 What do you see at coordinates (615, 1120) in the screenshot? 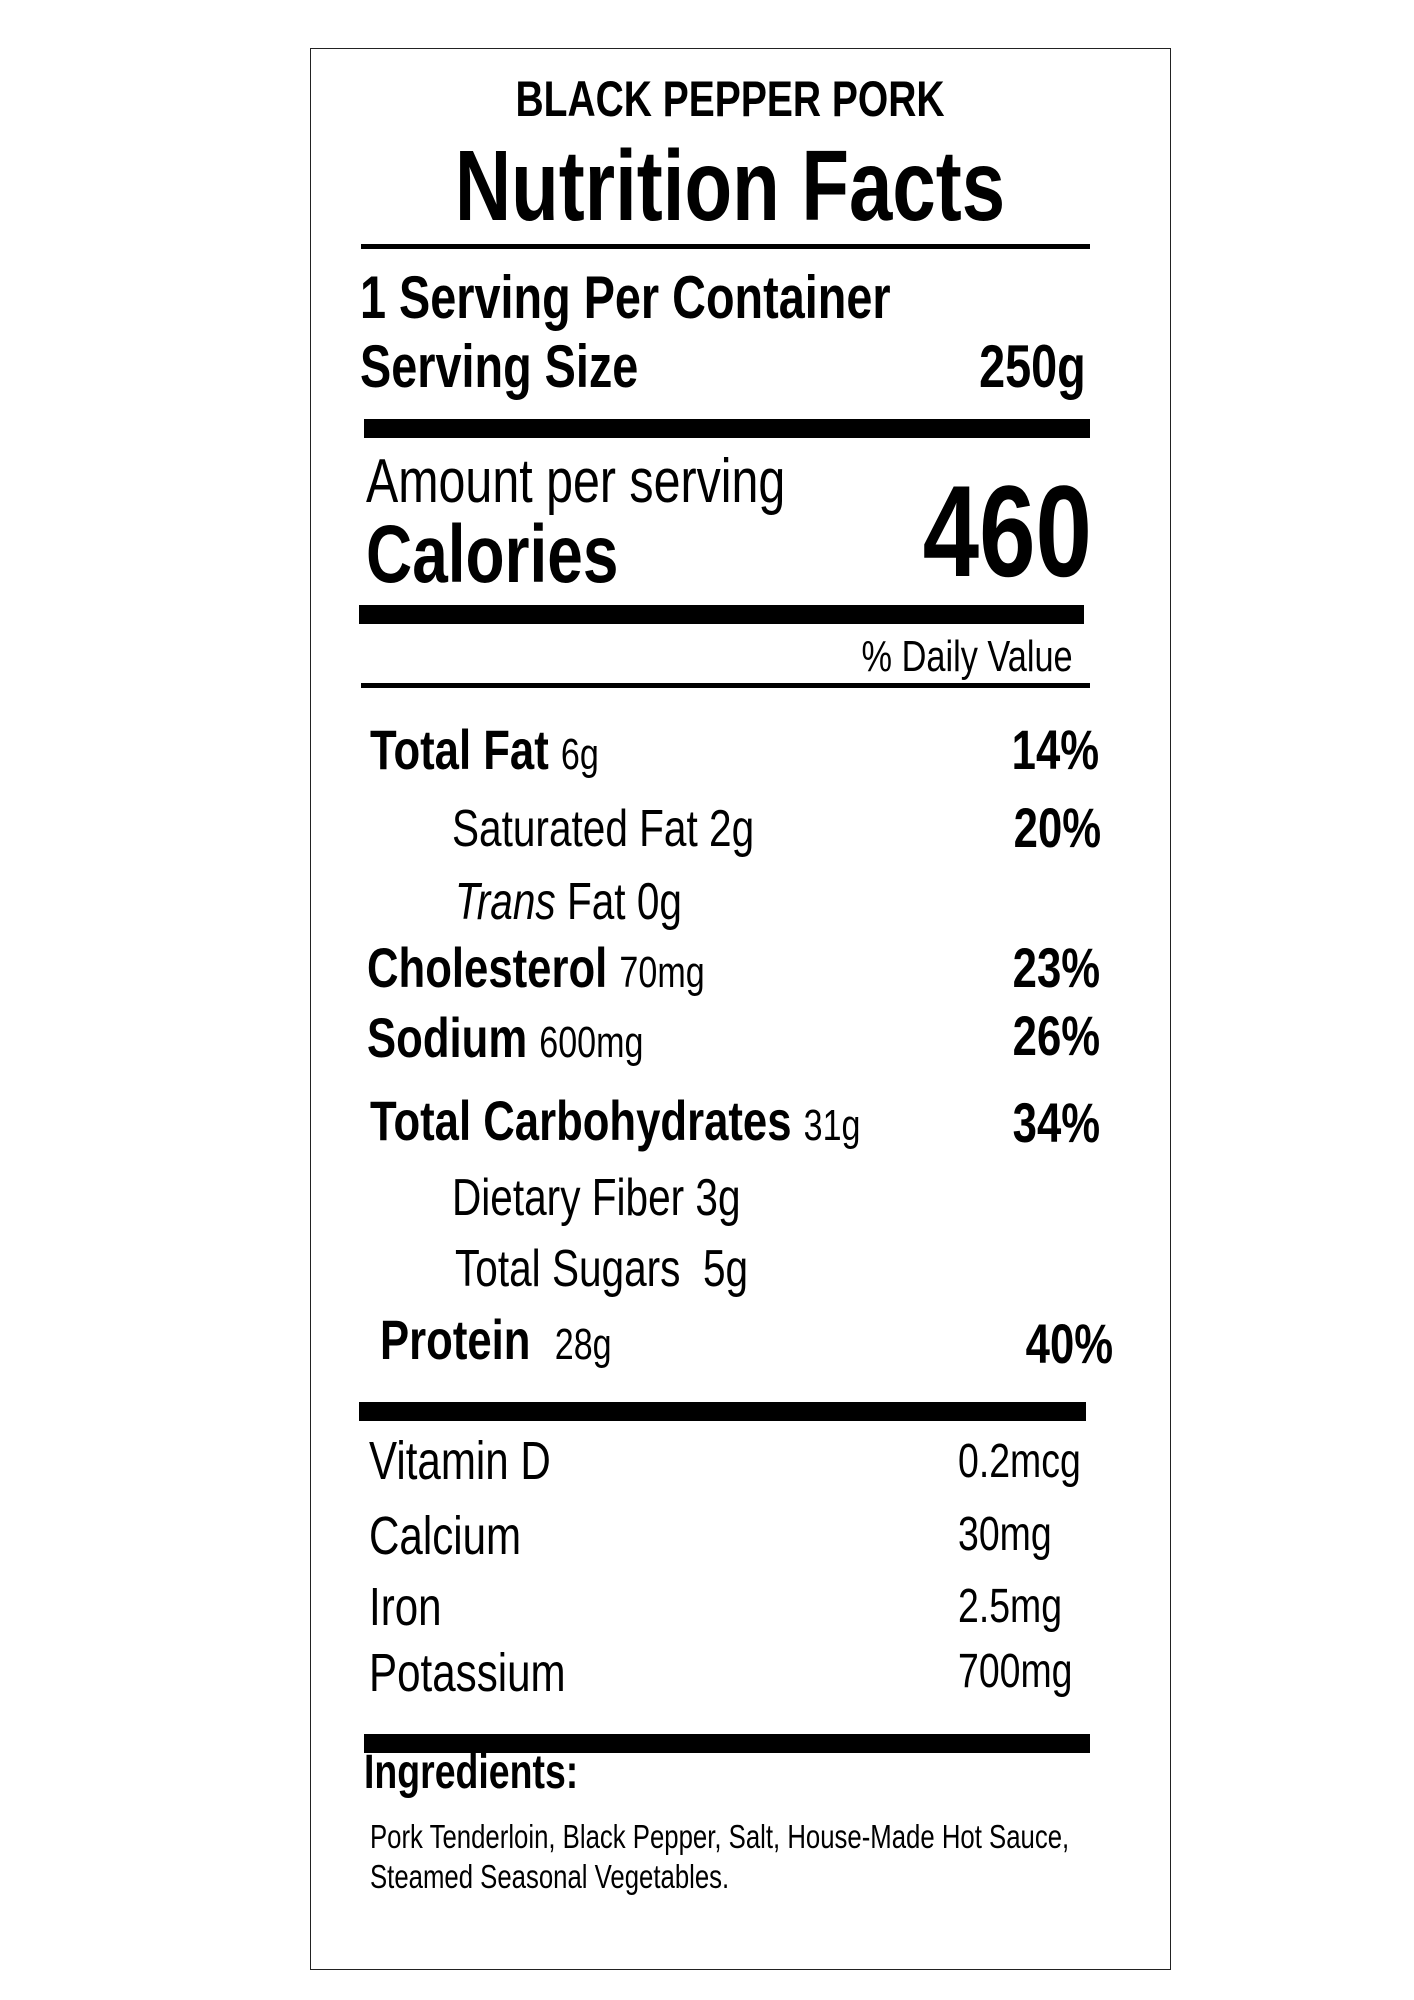
I see `nutrient-total-carbohydrates: Total Carbohydrates 31g` at bounding box center [615, 1120].